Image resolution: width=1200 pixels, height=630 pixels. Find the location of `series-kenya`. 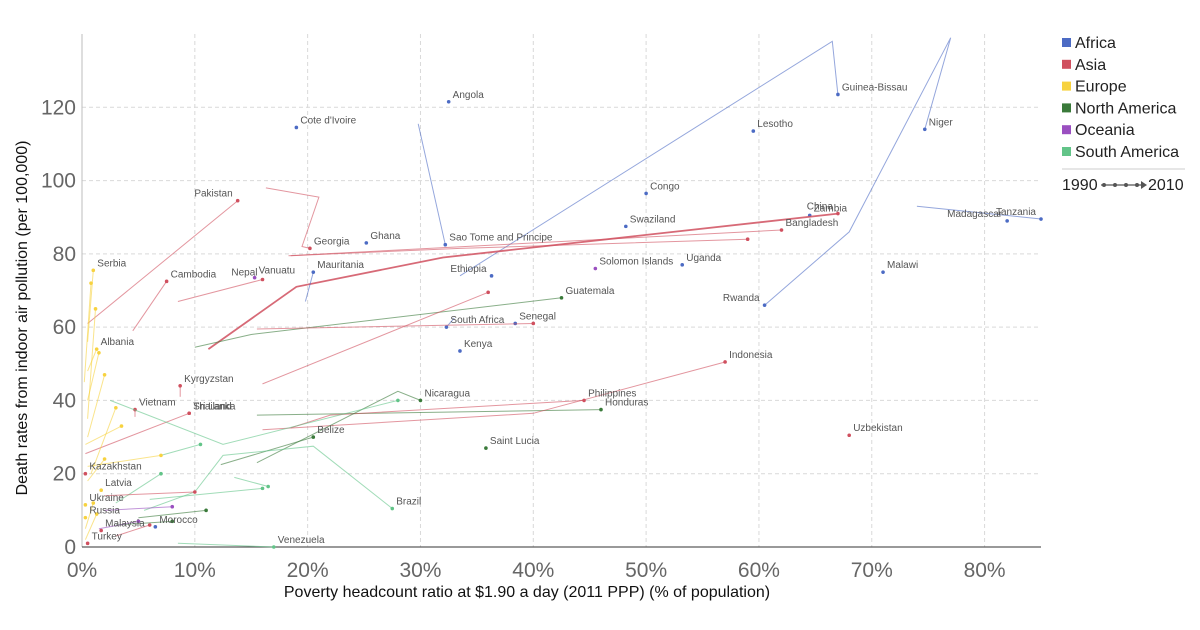

series-kenya is located at coordinates (460, 351).